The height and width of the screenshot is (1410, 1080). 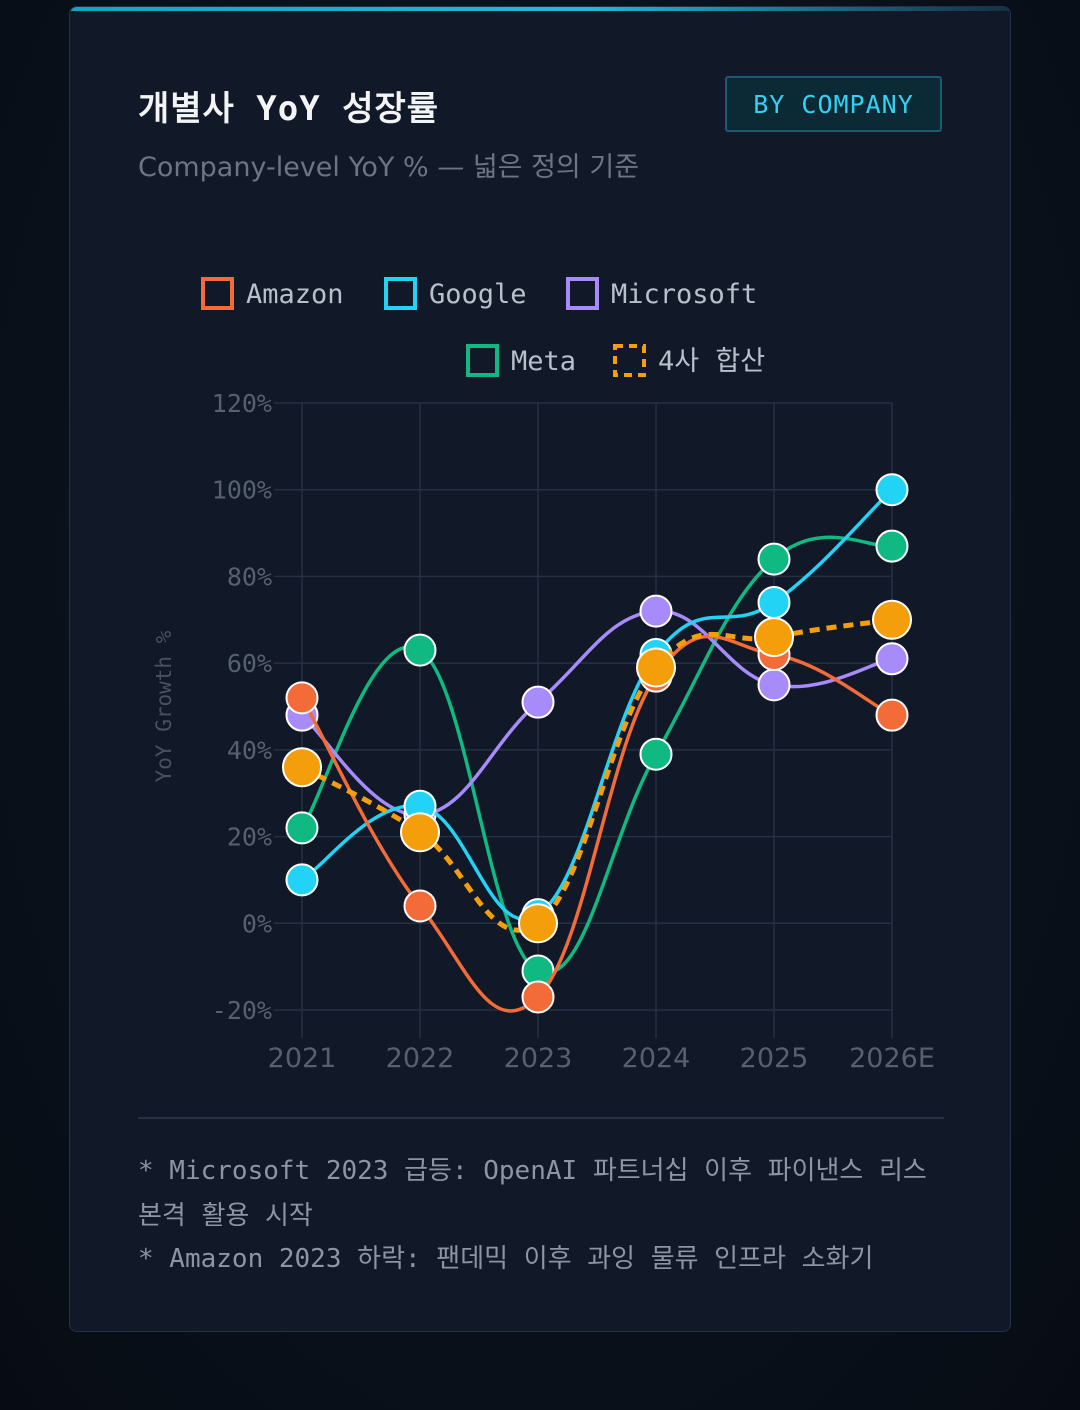 What do you see at coordinates (538, 1058) in the screenshot?
I see `x-tick-label: 2023` at bounding box center [538, 1058].